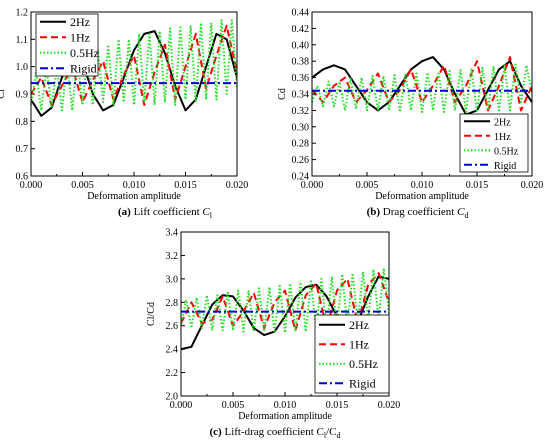 This screenshot has height=444, width=550. I want to click on y-tick-label: 3.2, so click(172, 256).